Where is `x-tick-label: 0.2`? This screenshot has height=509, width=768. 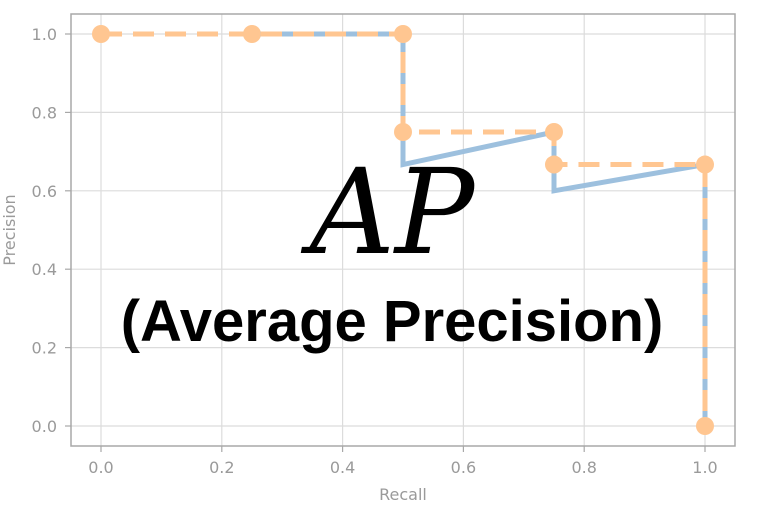
x-tick-label: 0.2 is located at coordinates (221, 467).